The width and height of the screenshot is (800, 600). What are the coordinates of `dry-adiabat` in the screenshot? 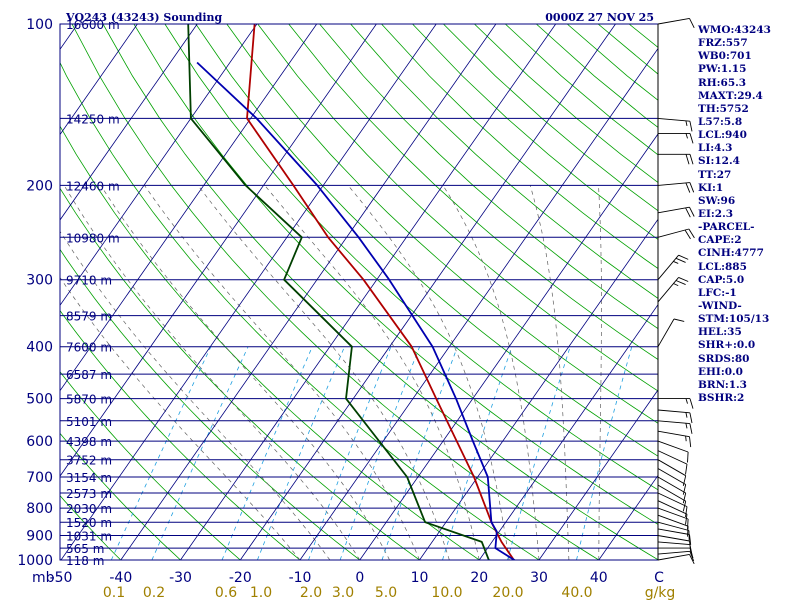 It's located at (0, 292).